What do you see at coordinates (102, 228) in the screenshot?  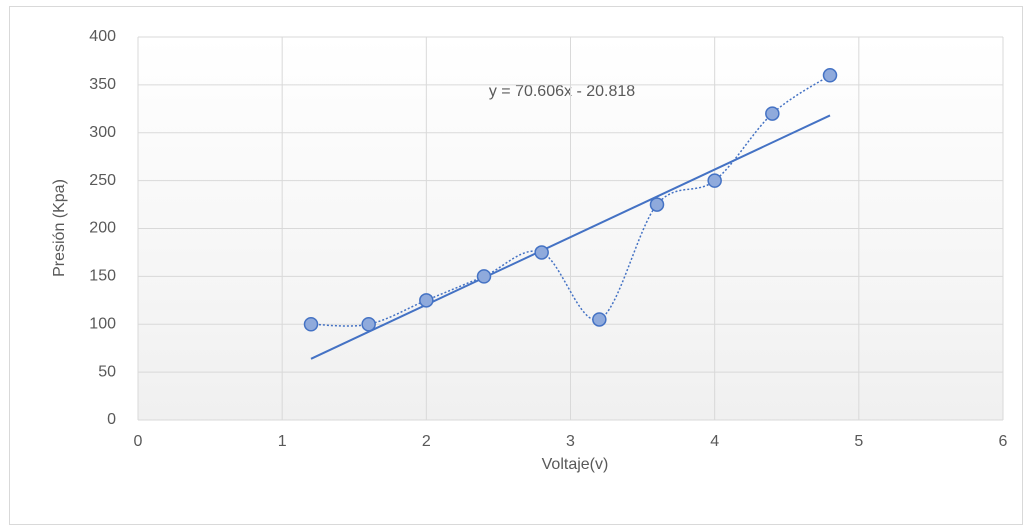 I see `y-tick-label: 200` at bounding box center [102, 228].